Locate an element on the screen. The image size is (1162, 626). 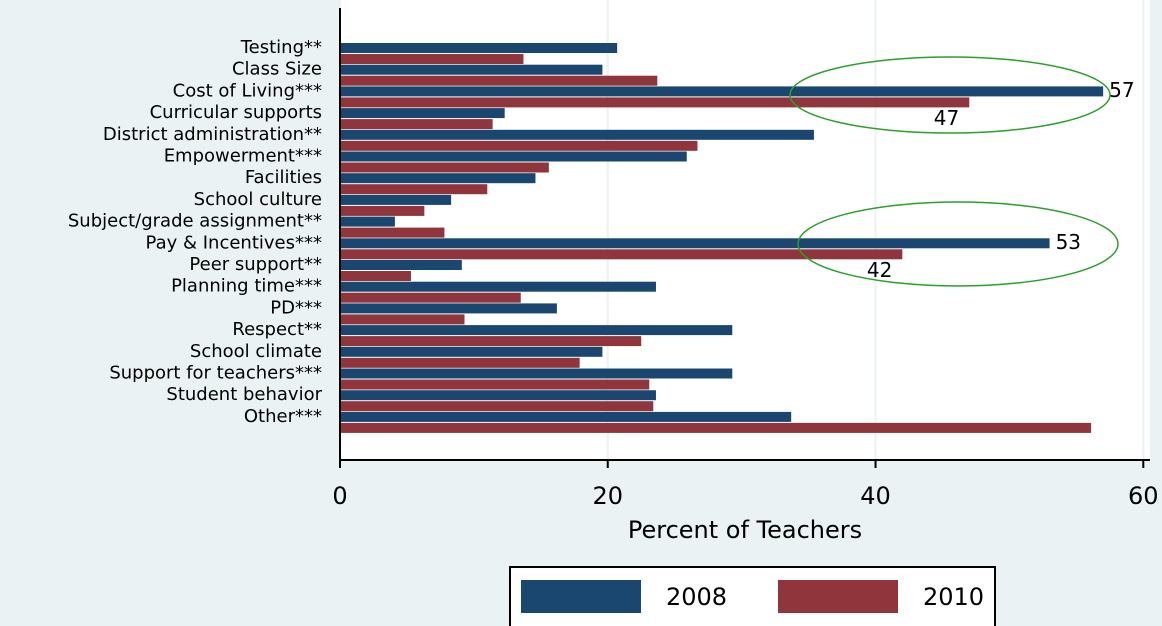
legend-label: 2010 is located at coordinates (953, 597).